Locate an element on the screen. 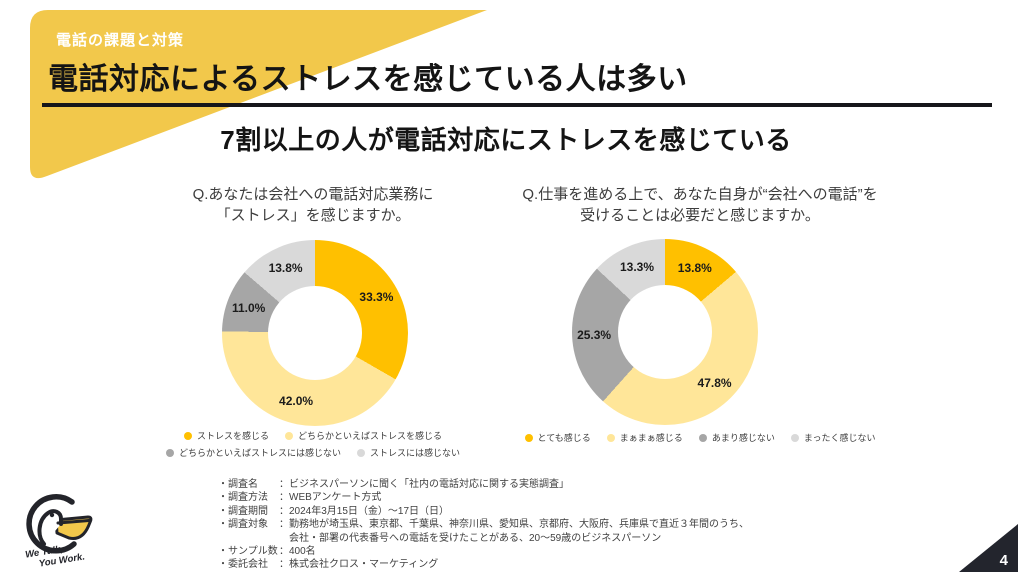 This screenshot has width=1024, height=576. legend-row: ストレスを感じる どちらかといえばストレスを感じる is located at coordinates (312, 435).